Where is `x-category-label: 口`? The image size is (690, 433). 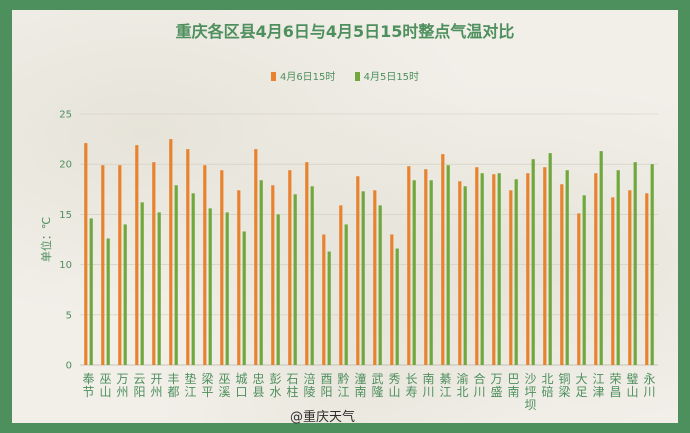
x-category-label: 口 is located at coordinates (241, 392).